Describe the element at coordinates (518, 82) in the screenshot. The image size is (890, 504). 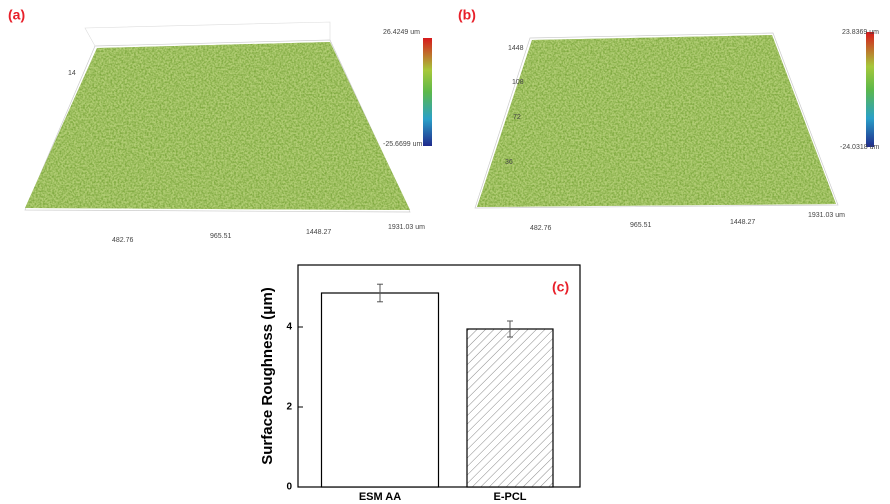
I see `y-tick-label: 108` at that location.